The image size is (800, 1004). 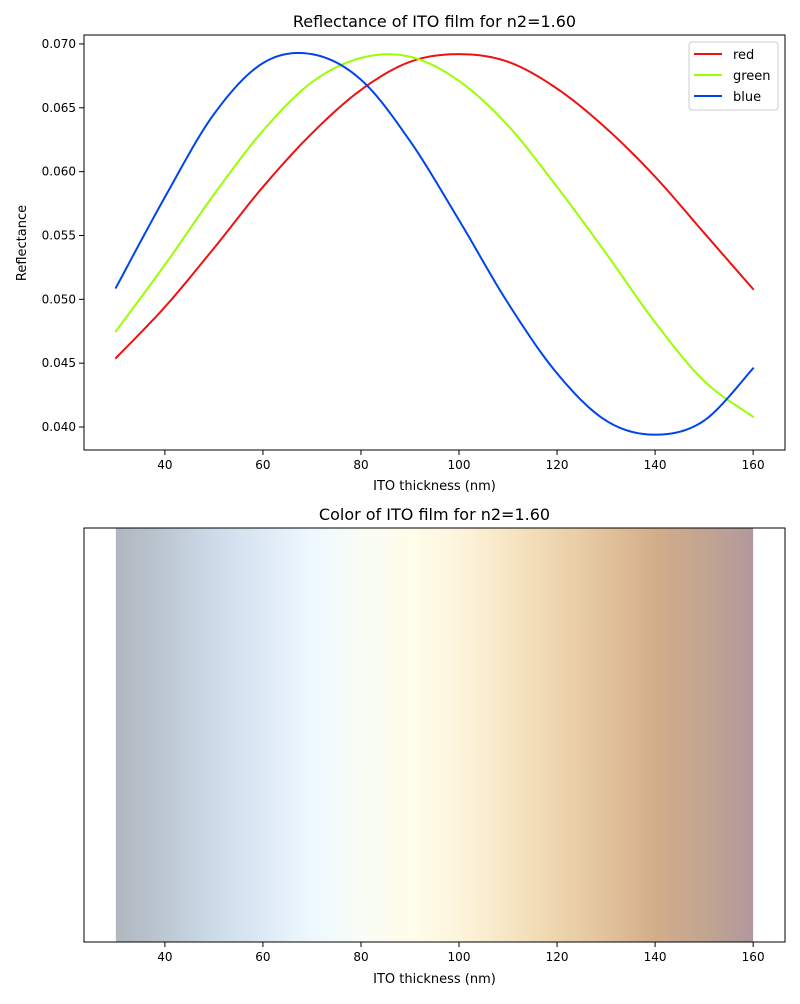 I want to click on y-tick-label: 0.060, so click(x=59, y=172).